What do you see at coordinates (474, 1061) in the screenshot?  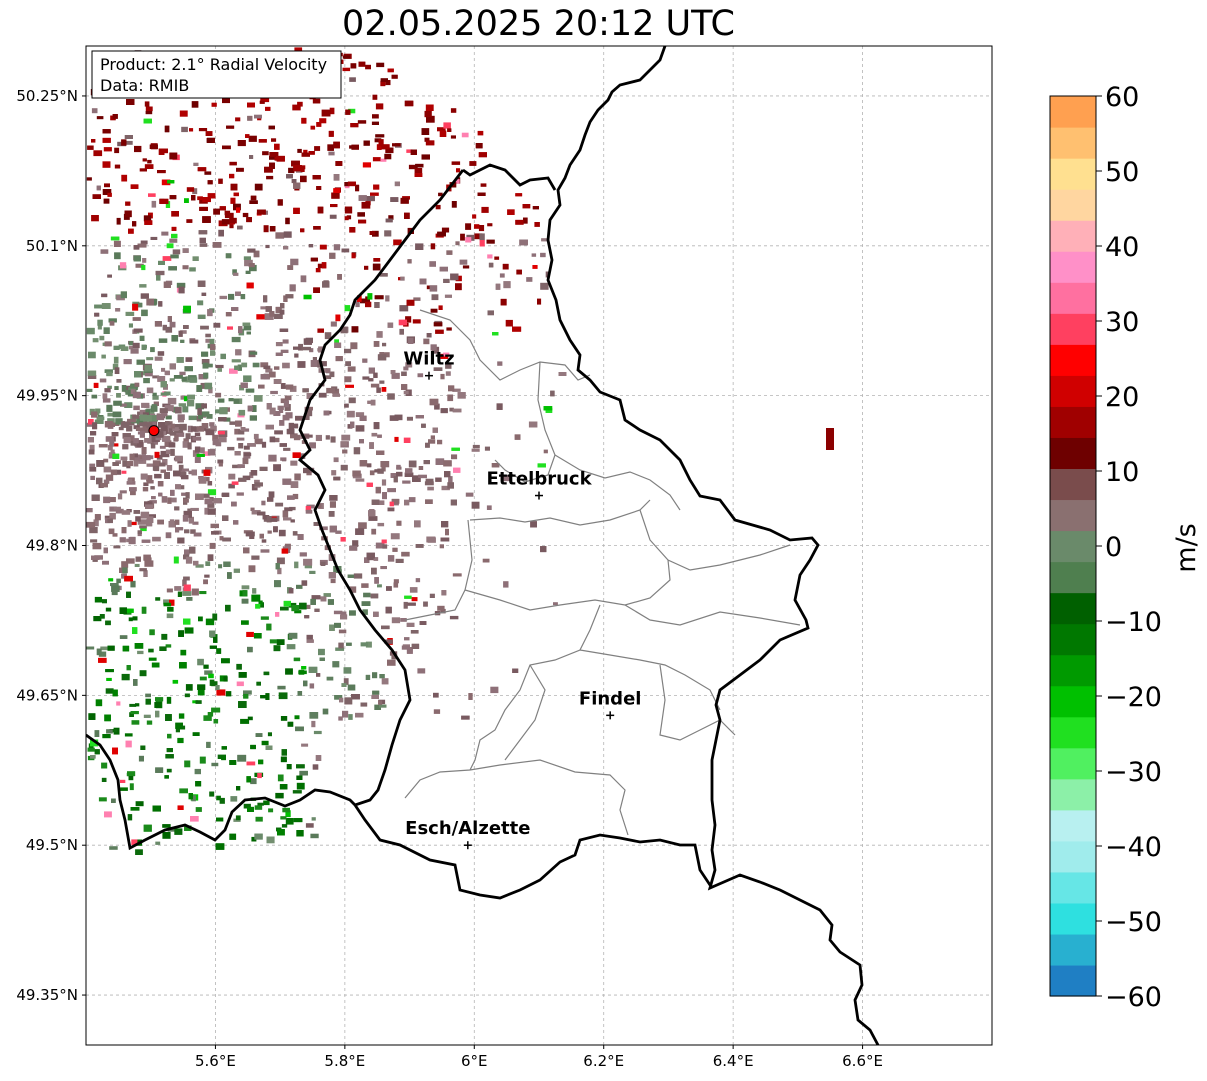 I see `lon-tick-label: 6°E` at bounding box center [474, 1061].